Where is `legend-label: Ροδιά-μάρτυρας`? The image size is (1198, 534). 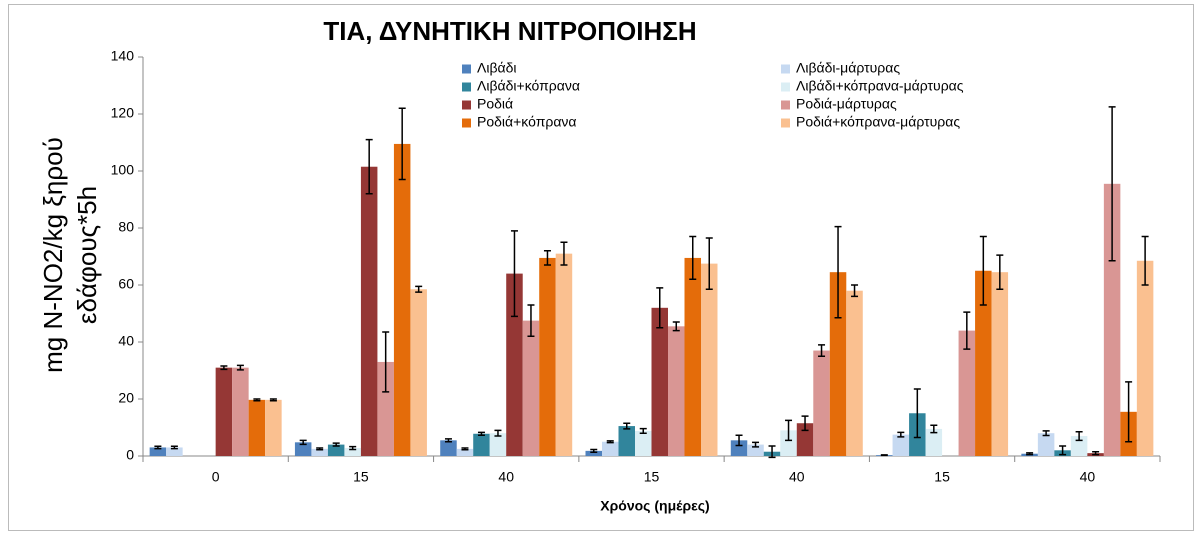
legend-label: Ροδιά-μάρτυρας is located at coordinates (846, 104).